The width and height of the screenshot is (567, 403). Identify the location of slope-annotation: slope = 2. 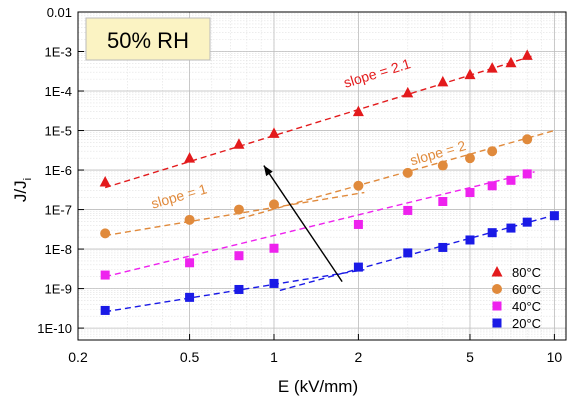
(438, 152).